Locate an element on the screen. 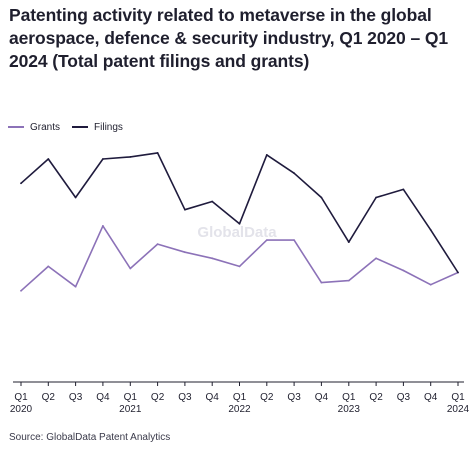 This screenshot has width=474, height=462. chart-legend: Grants Filings is located at coordinates (71, 127).